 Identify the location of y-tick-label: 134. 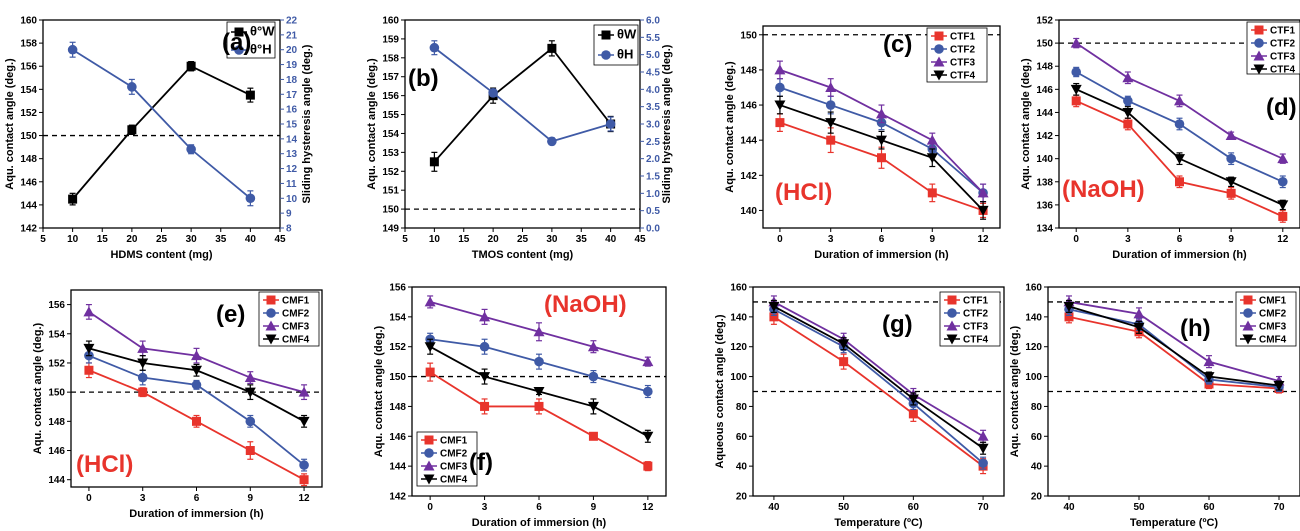
(1044, 229).